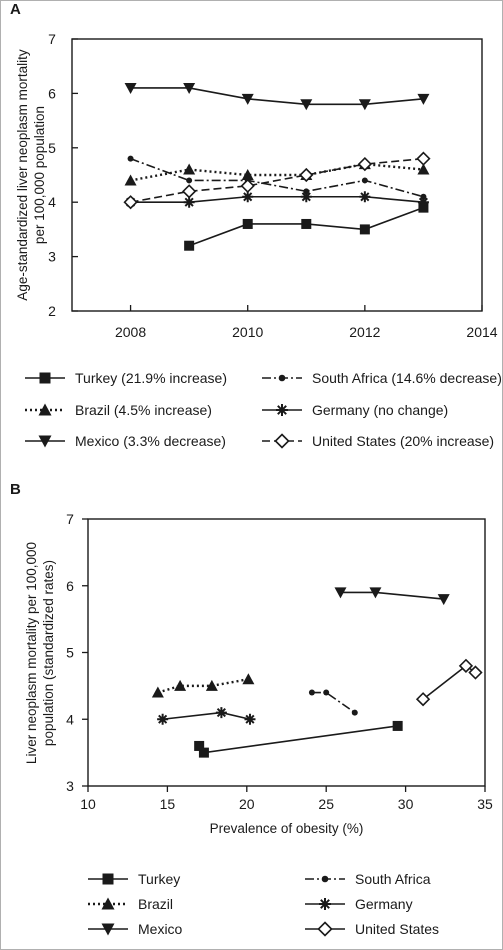  Describe the element at coordinates (403, 441) in the screenshot. I see `legend-label: United States (20% increase)` at that location.